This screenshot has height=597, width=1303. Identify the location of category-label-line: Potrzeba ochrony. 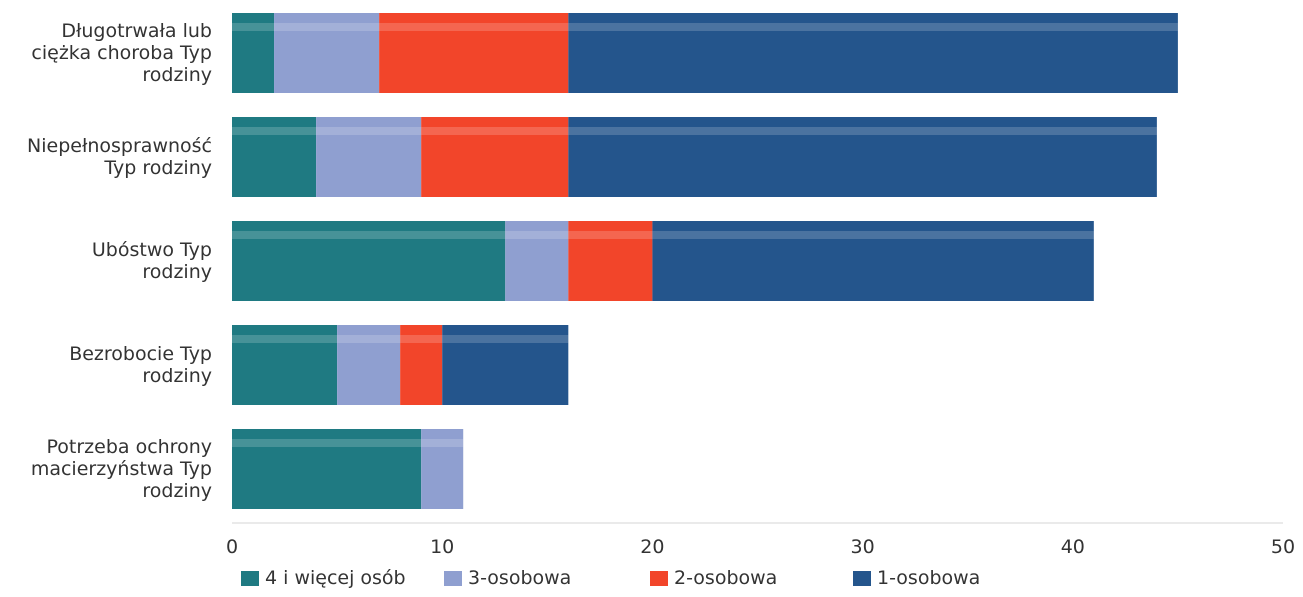
(130, 447).